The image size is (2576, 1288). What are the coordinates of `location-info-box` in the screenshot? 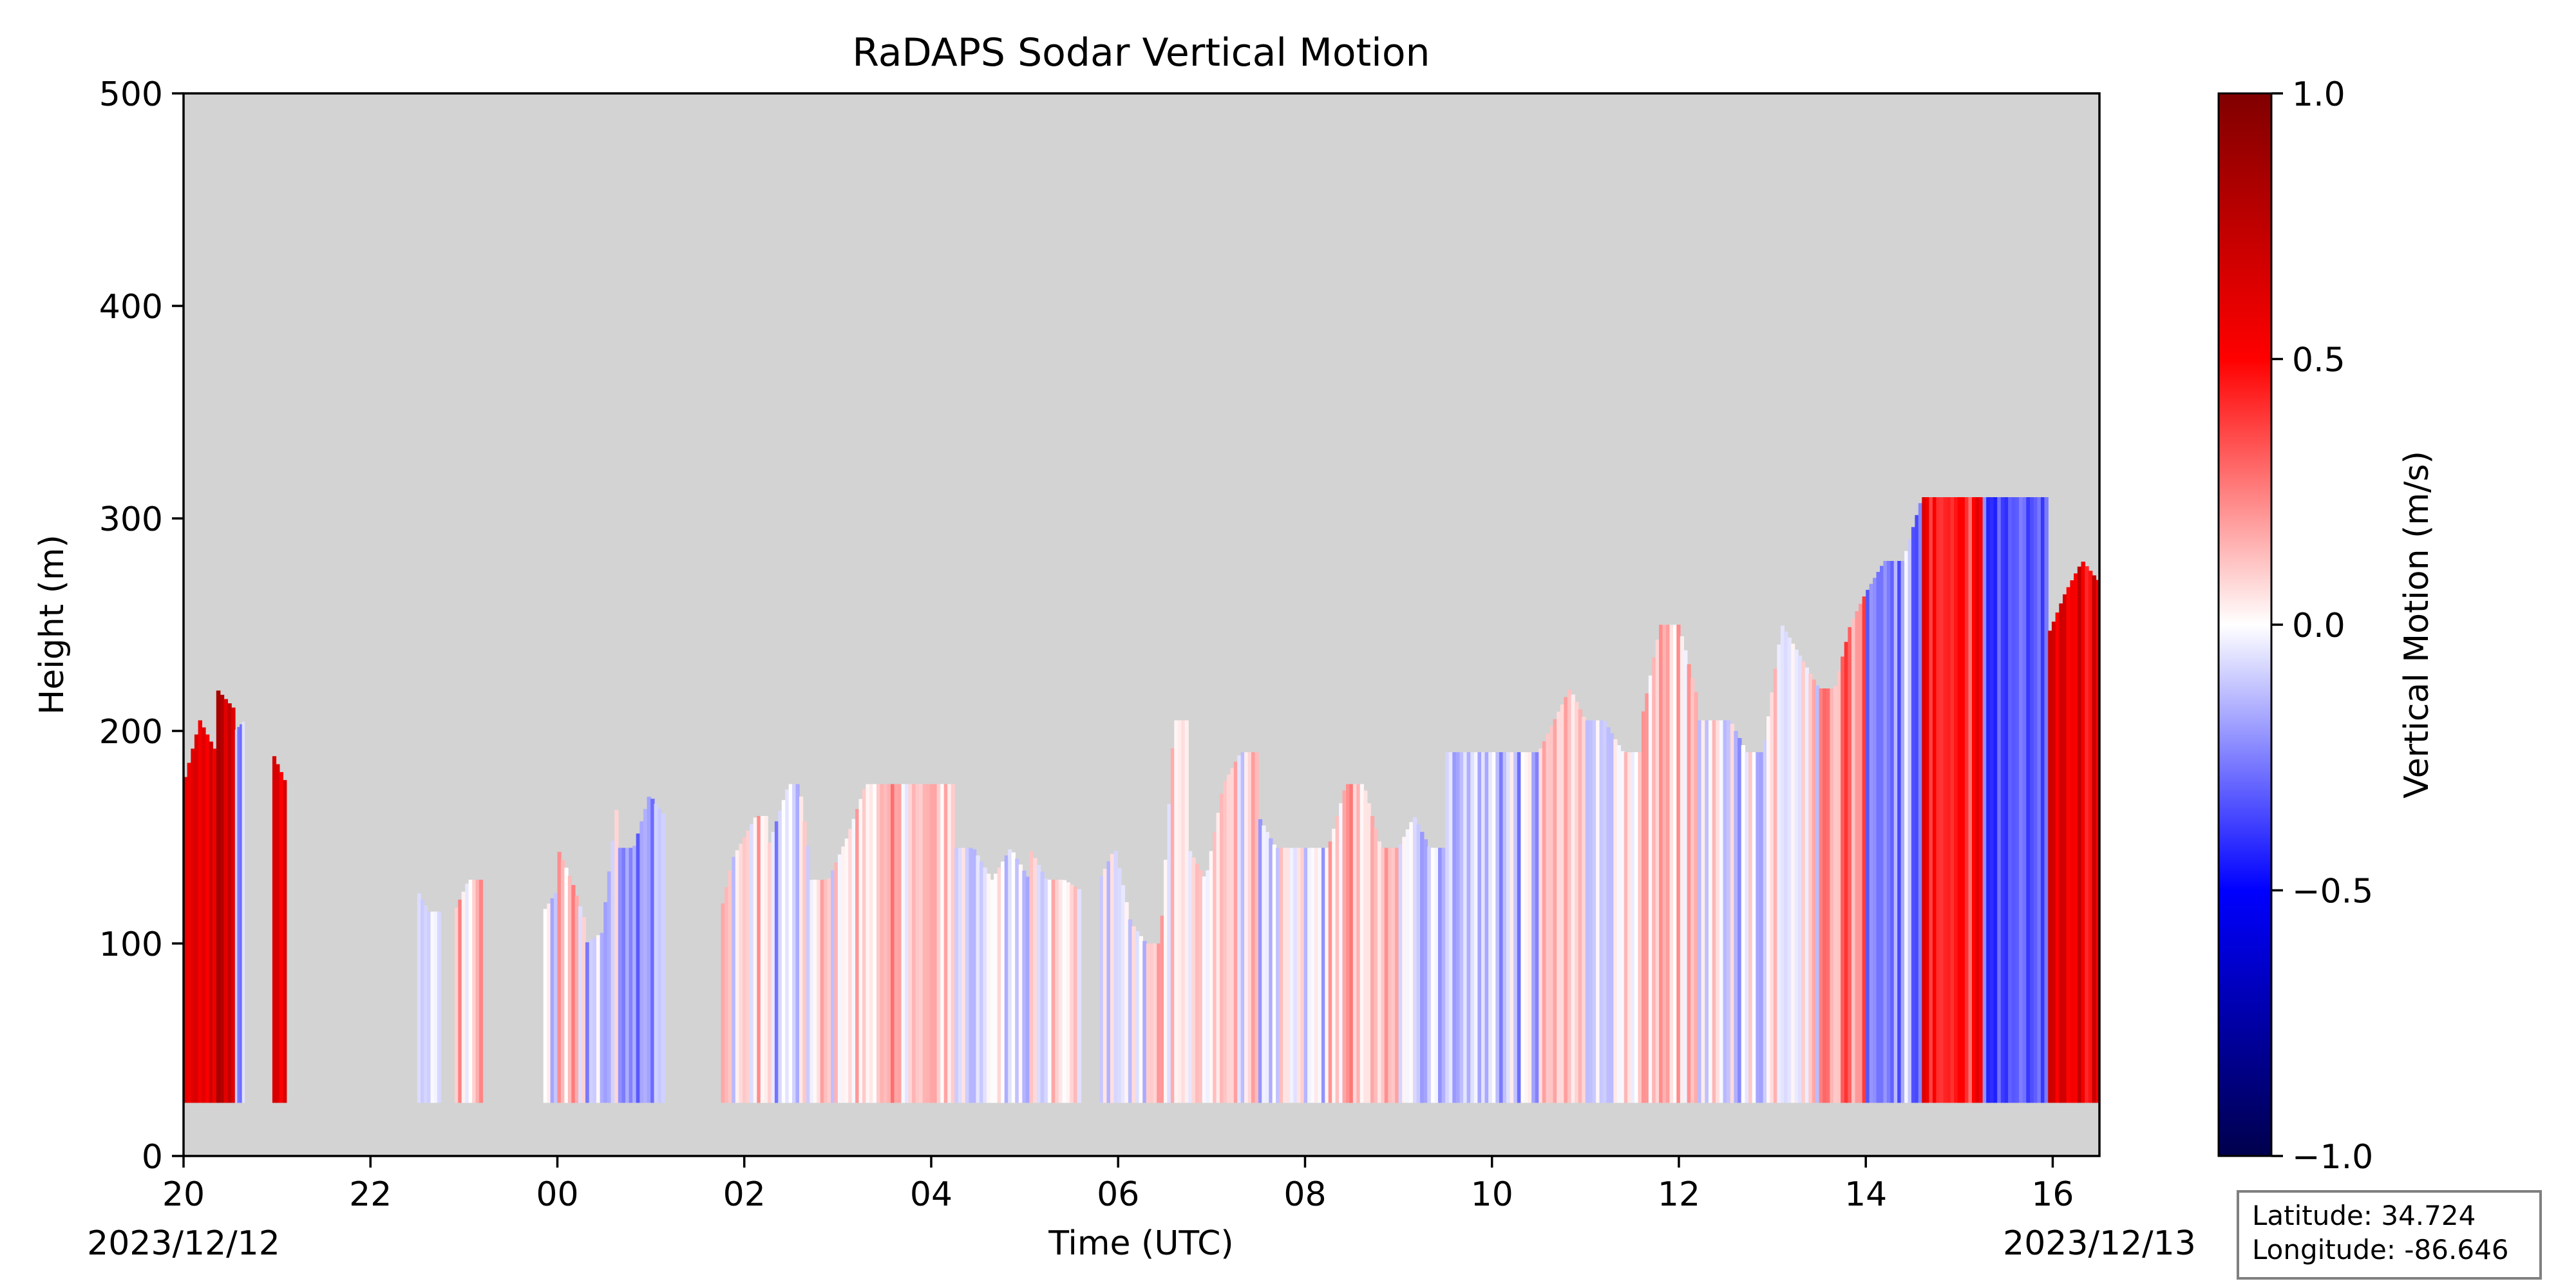 It's located at (2390, 1235).